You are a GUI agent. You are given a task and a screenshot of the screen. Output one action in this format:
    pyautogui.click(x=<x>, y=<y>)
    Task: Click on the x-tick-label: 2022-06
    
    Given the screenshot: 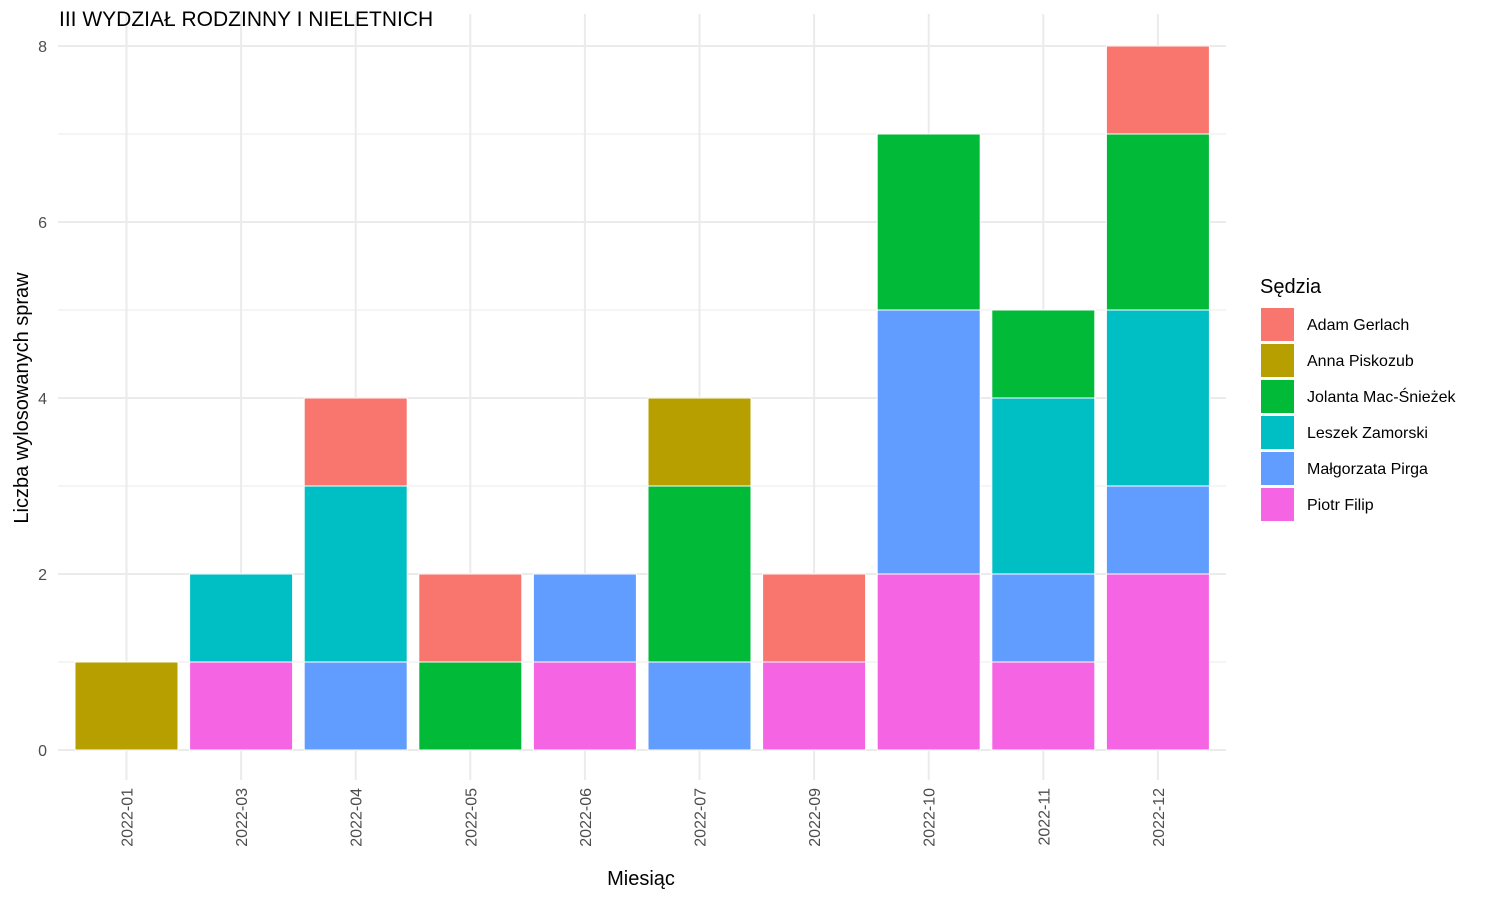 What is the action you would take?
    pyautogui.click(x=586, y=817)
    